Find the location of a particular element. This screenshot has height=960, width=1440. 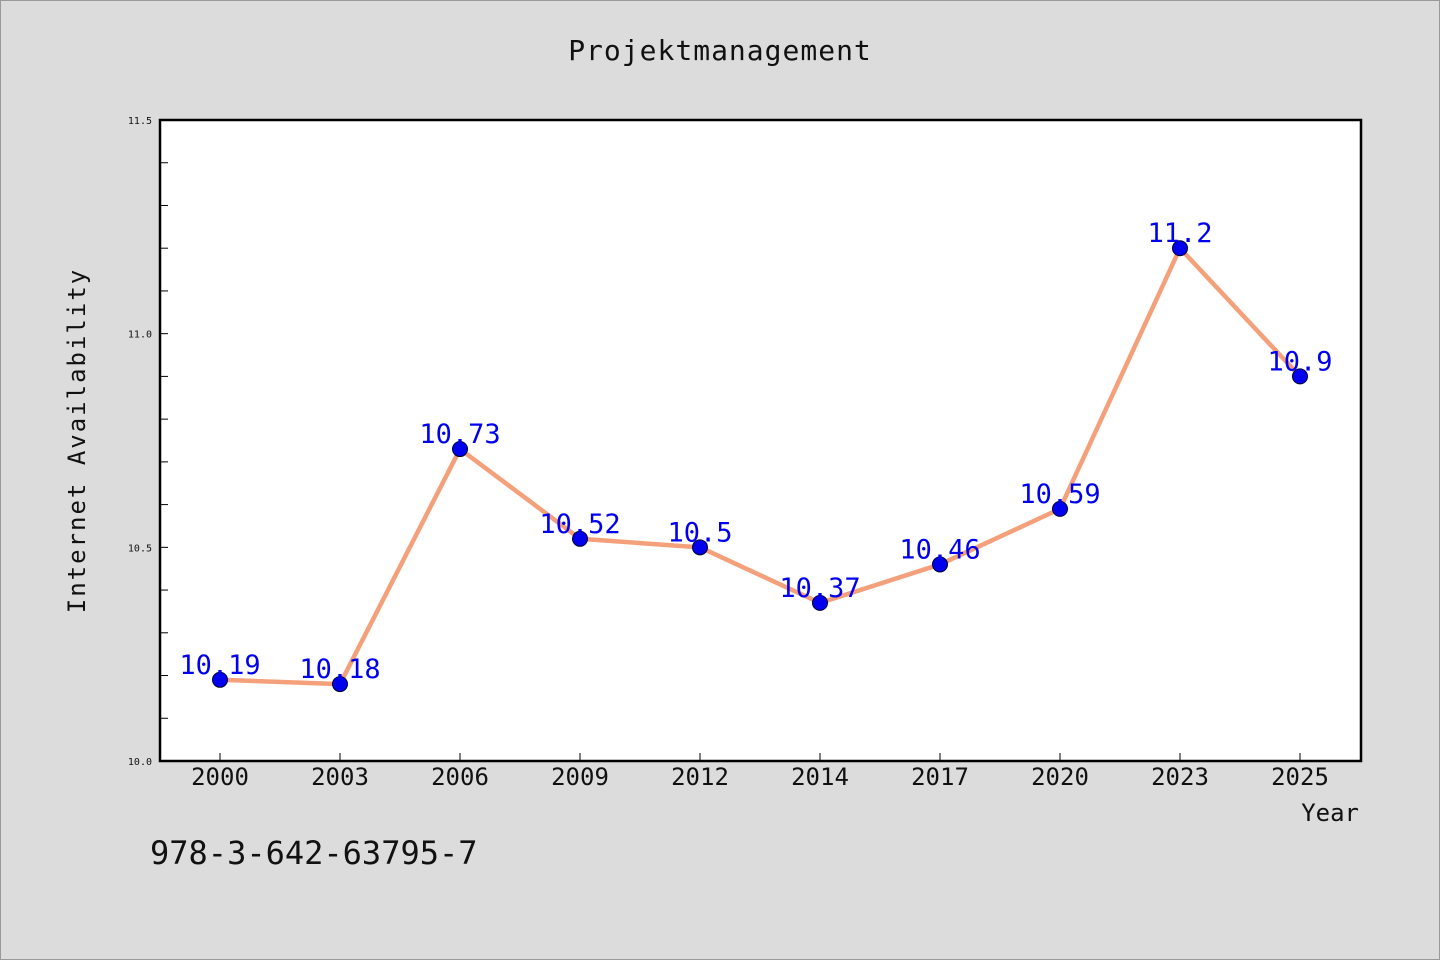

x-tick-label: 2025 is located at coordinates (1300, 777).